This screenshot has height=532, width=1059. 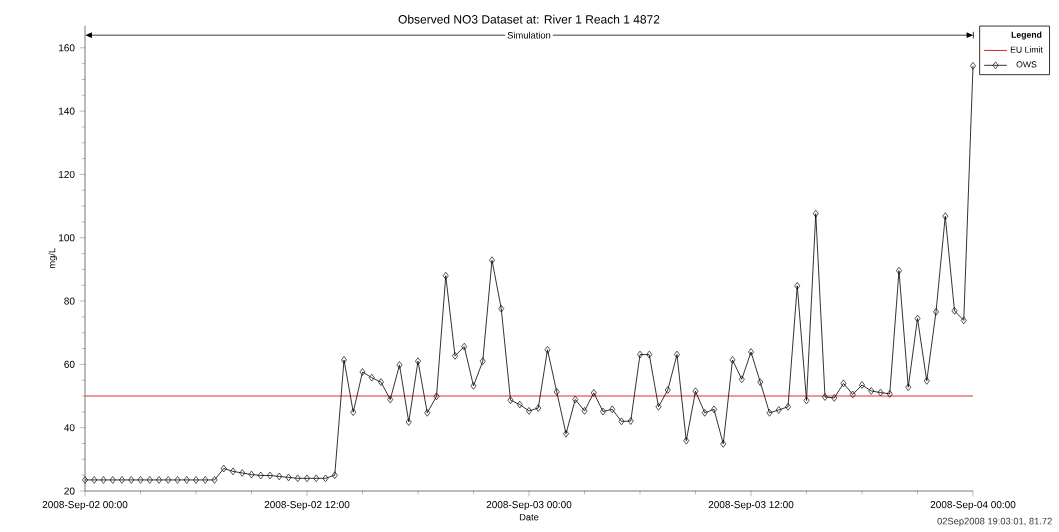 I want to click on x-tick-label: 2008-Sep-04 00:00, so click(x=973, y=506).